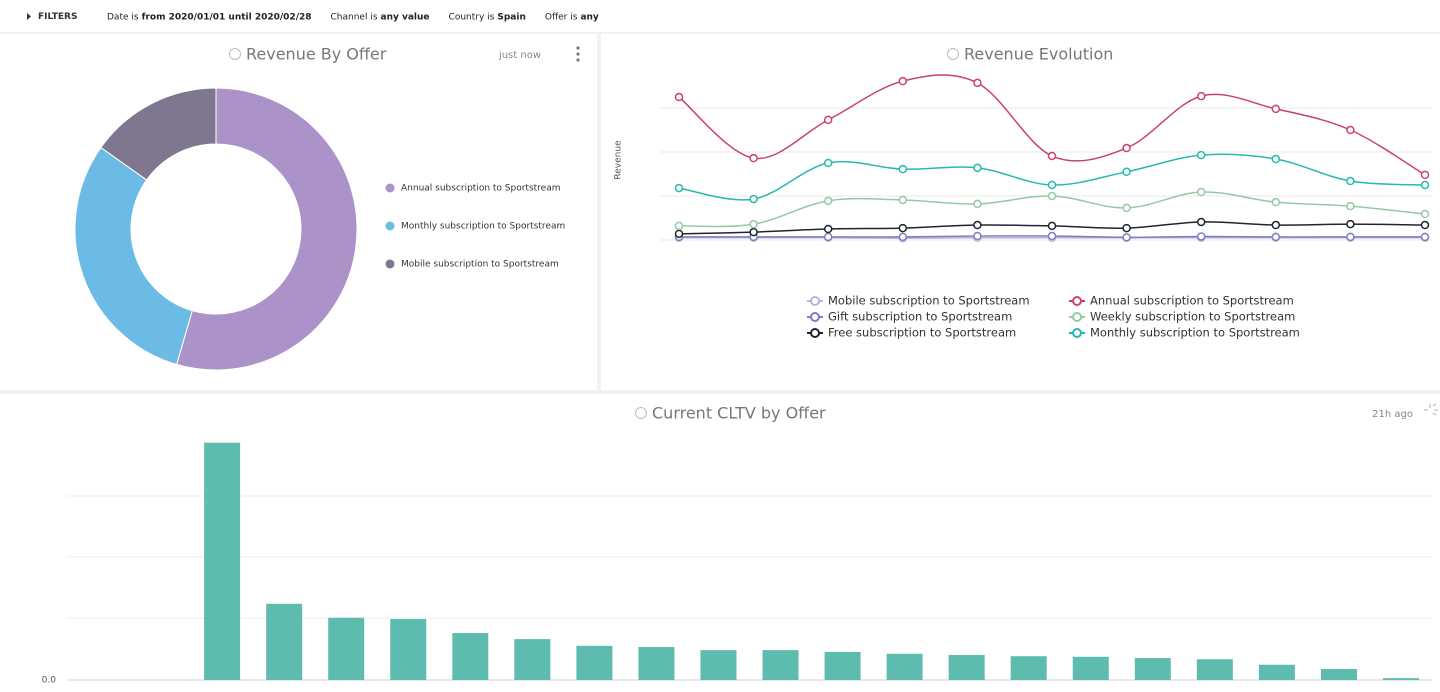  I want to click on filter-value: any value, so click(405, 17).